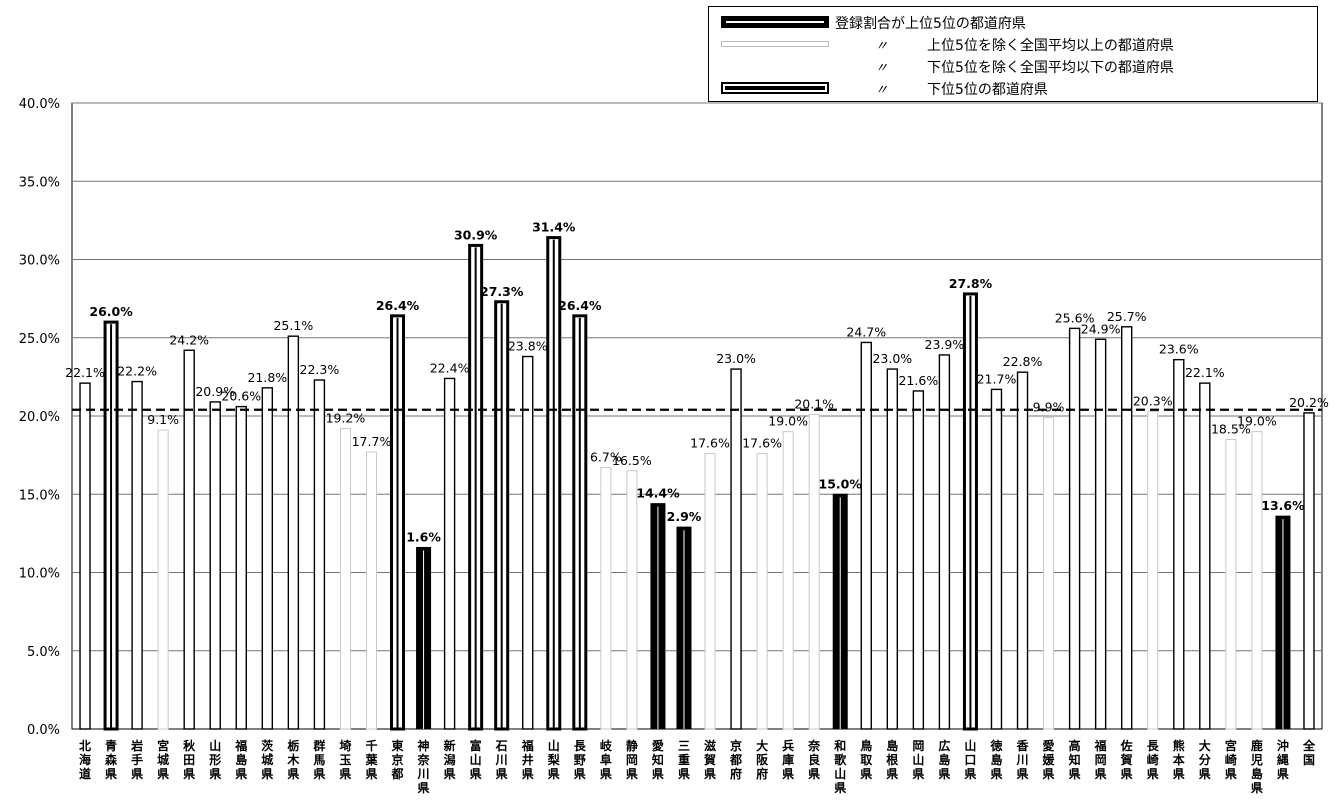 The width and height of the screenshot is (1338, 800). I want to click on data-label: 25.7%, so click(1127, 316).